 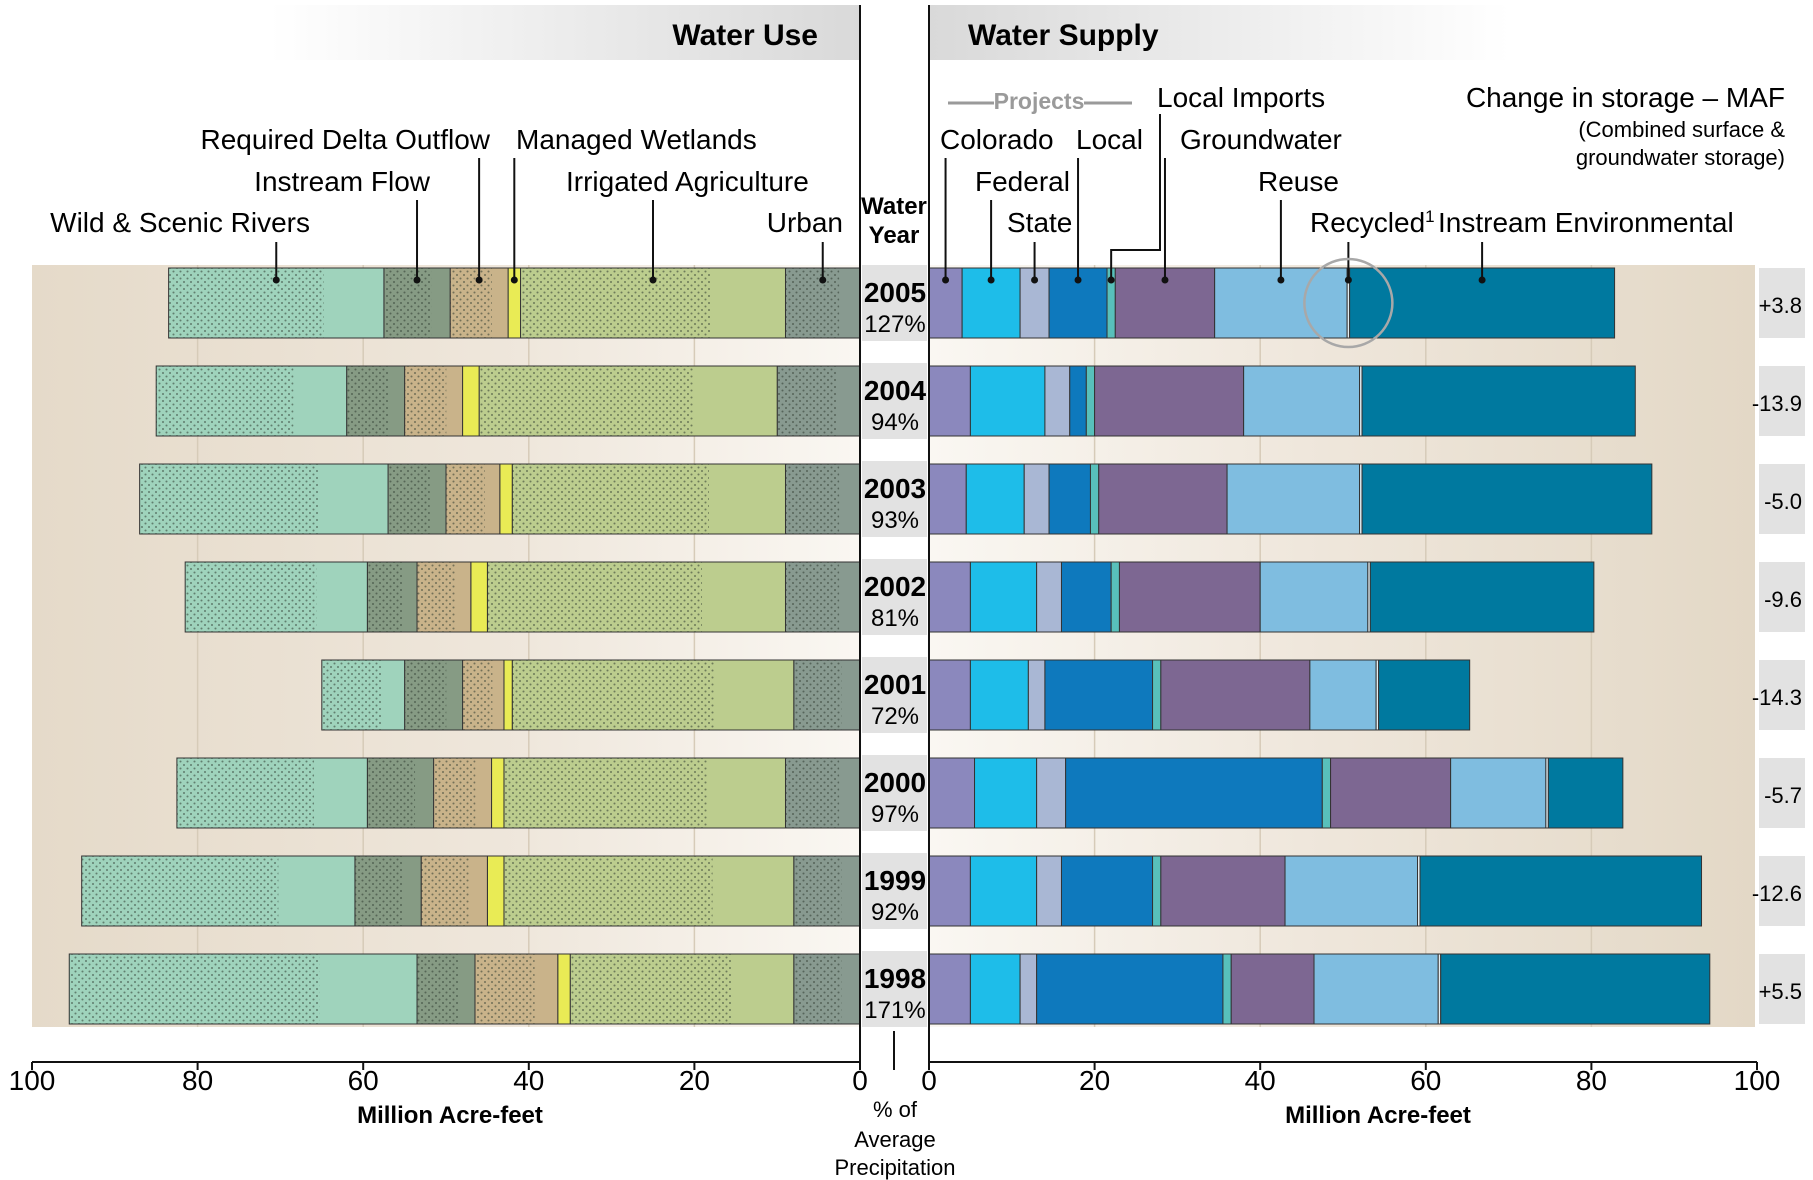 I want to click on label-required-delta-outflow: Required Delta Outflow, so click(x=346, y=139).